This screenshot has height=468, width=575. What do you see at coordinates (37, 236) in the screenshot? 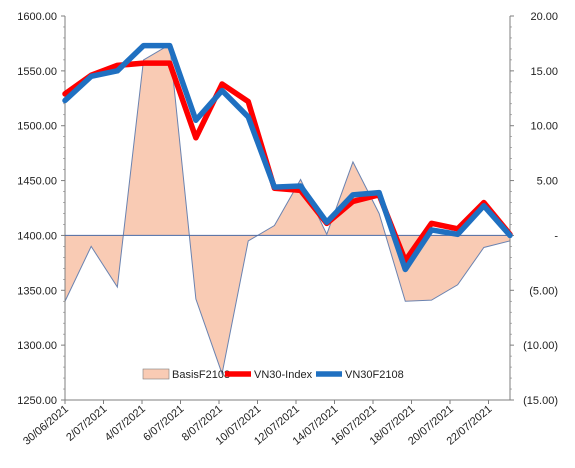
I see `left-tick-label: 1400.00` at bounding box center [37, 236].